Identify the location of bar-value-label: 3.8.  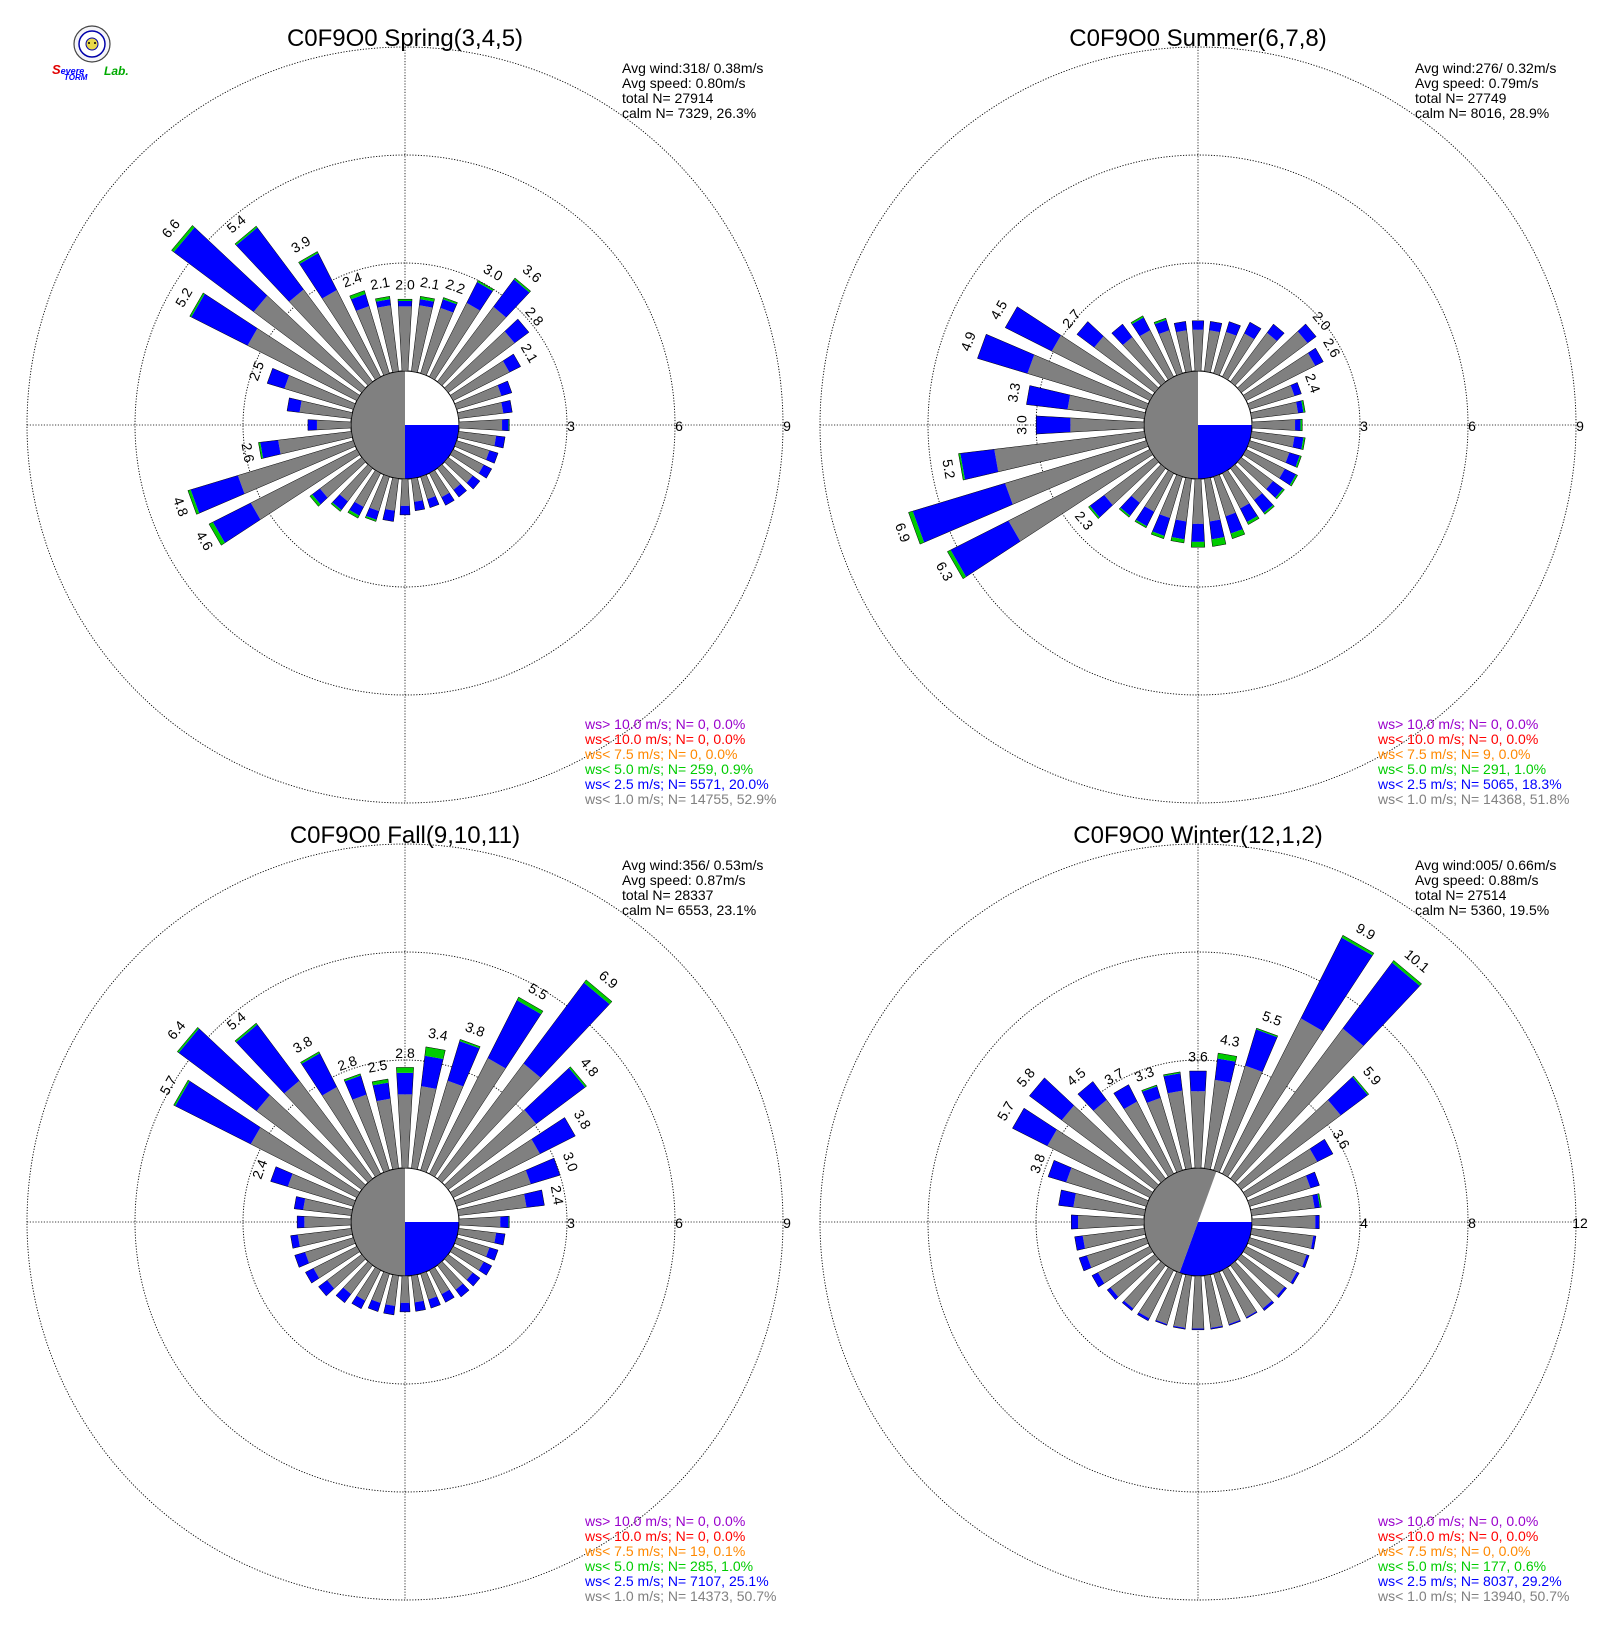
(302, 1044).